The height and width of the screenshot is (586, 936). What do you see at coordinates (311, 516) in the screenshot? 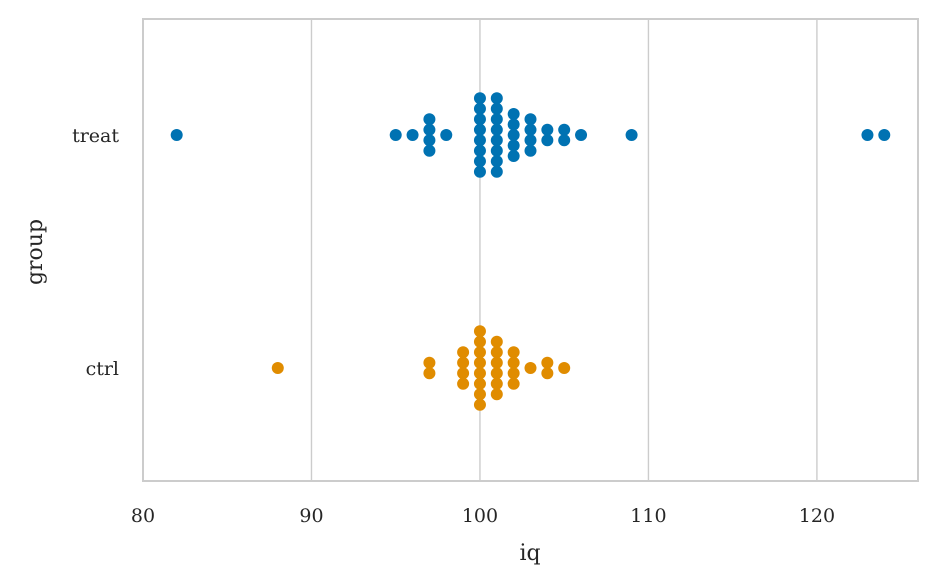
I see `x-tick-label: 90` at bounding box center [311, 516].